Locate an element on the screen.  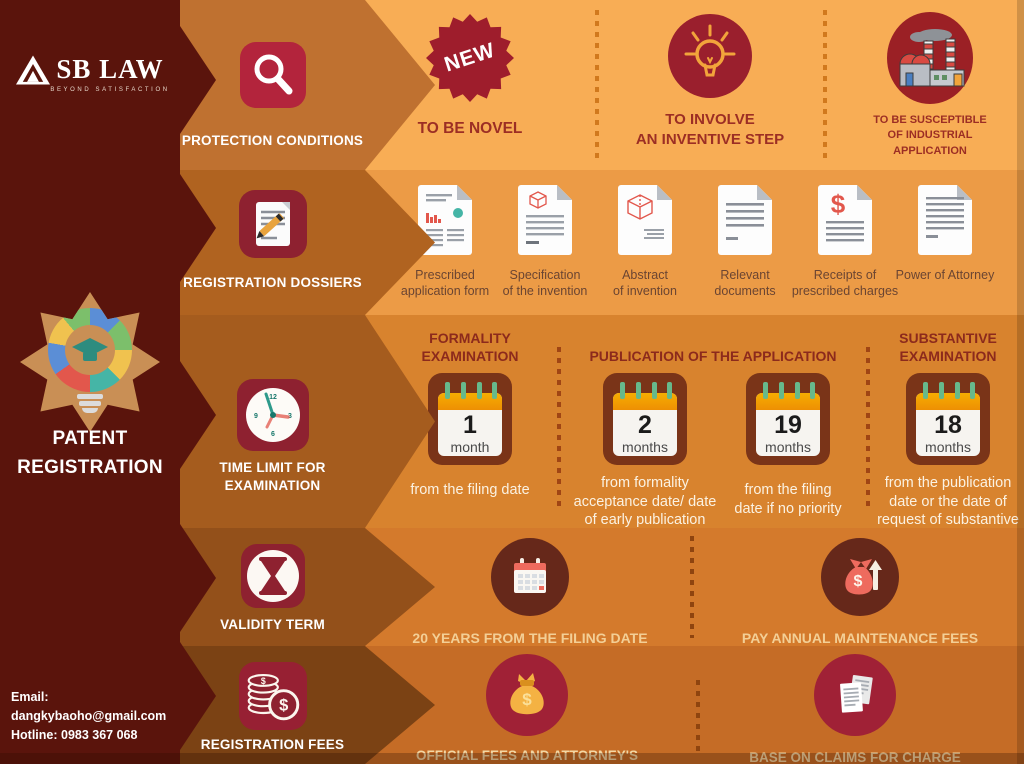
coins-icon: $ $ is located at coordinates (272, 696).